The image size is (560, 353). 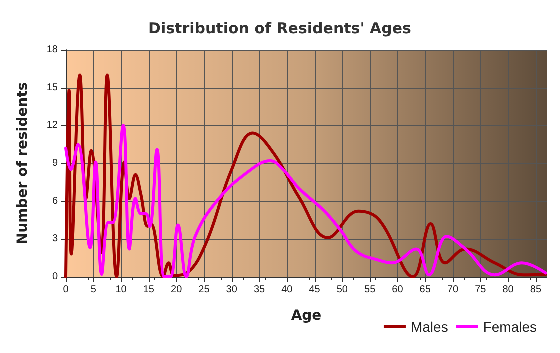 What do you see at coordinates (55, 163) in the screenshot?
I see `y-tick-label: 9` at bounding box center [55, 163].